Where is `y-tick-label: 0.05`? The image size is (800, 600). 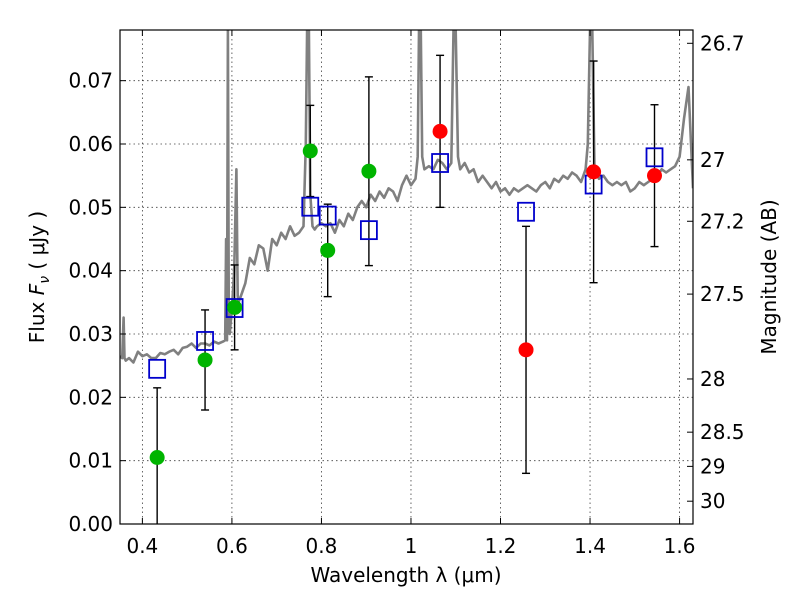 y-tick-label: 0.05 is located at coordinates (90, 207).